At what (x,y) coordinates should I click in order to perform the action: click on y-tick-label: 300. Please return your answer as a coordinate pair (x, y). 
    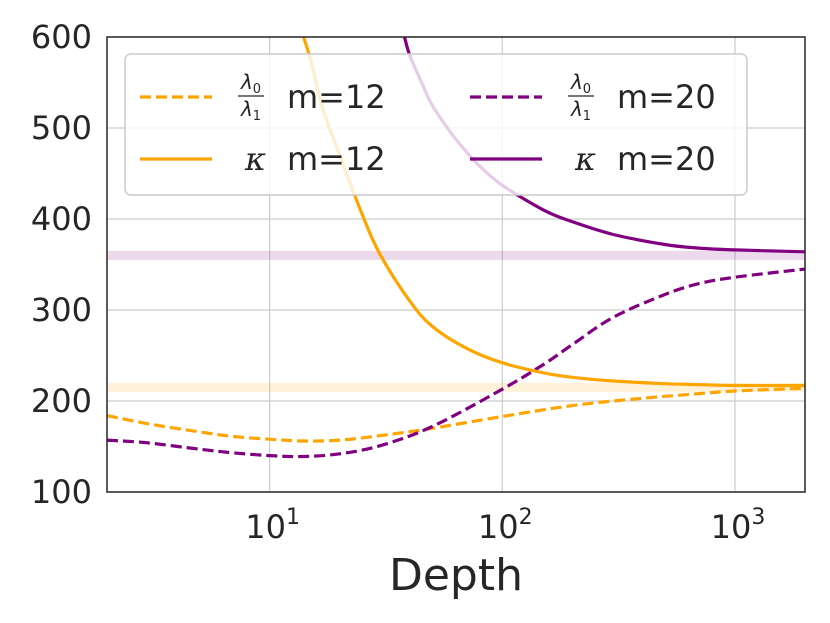
    Looking at the image, I should click on (61, 310).